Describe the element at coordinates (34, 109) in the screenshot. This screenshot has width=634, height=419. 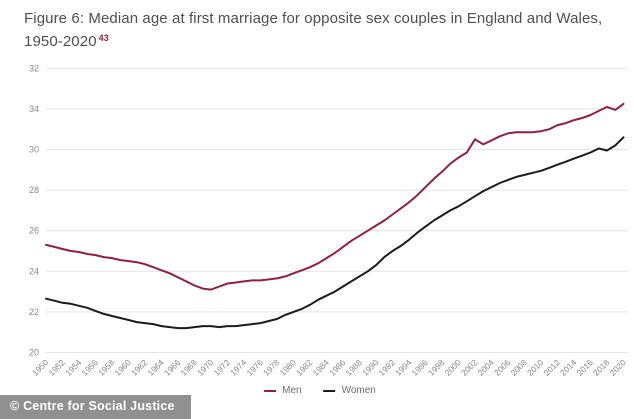
I see `y-axis-tick-label: 34` at that location.